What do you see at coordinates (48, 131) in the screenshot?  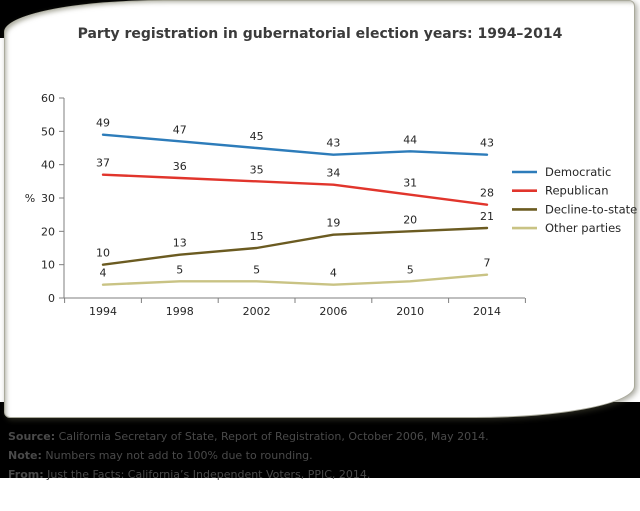 I see `y-tick-label: 50` at bounding box center [48, 131].